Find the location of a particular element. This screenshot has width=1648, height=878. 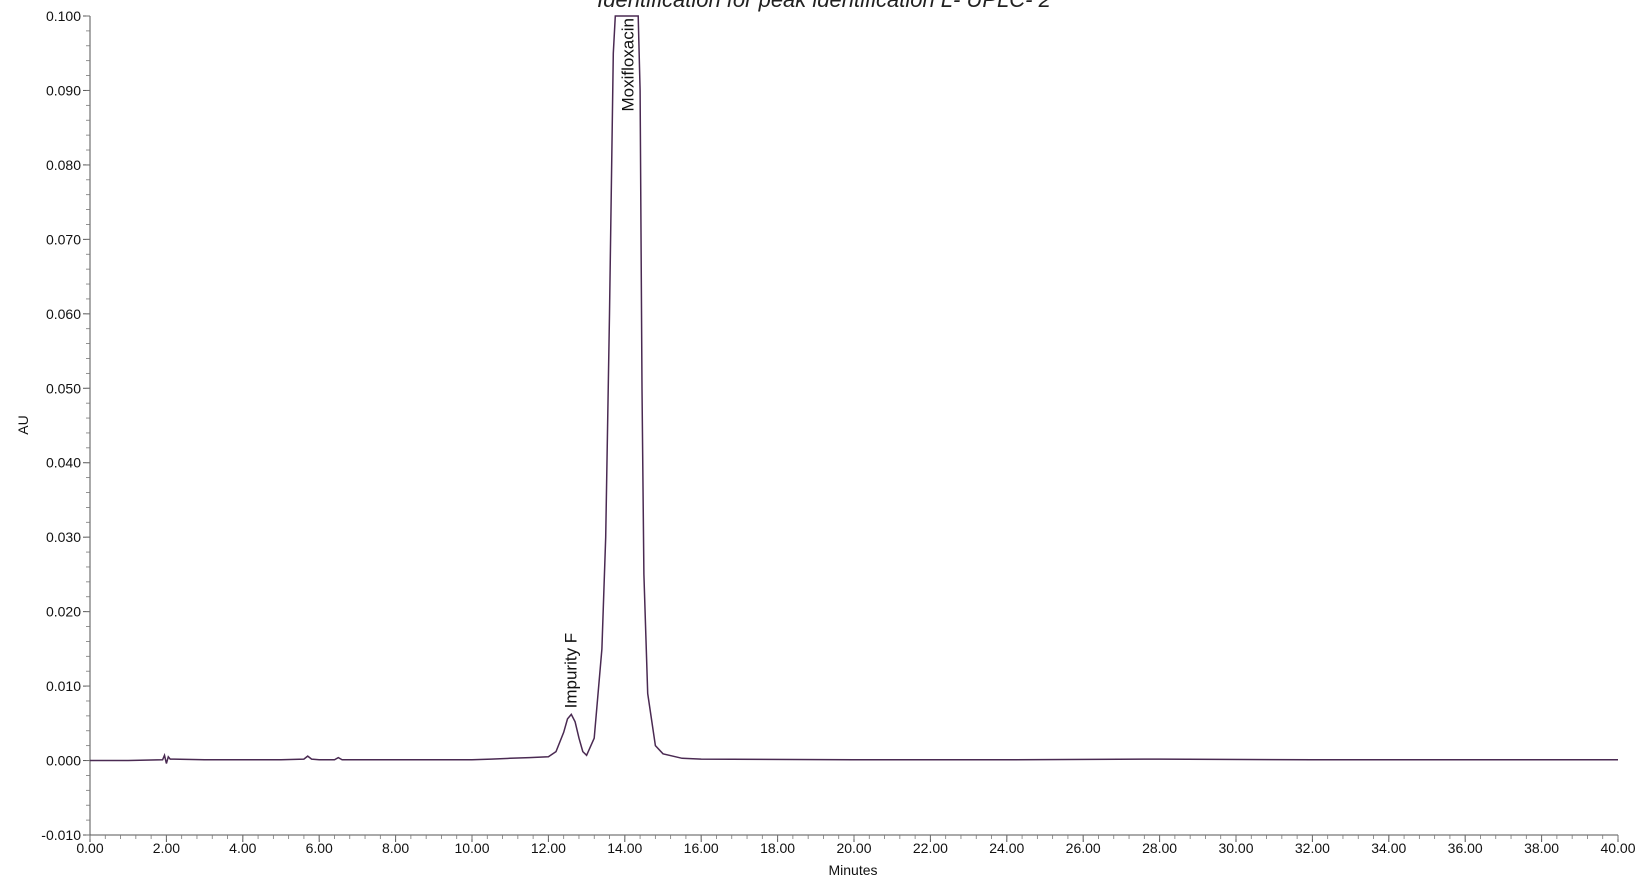

x-tick-label: 10.00 is located at coordinates (471, 848).